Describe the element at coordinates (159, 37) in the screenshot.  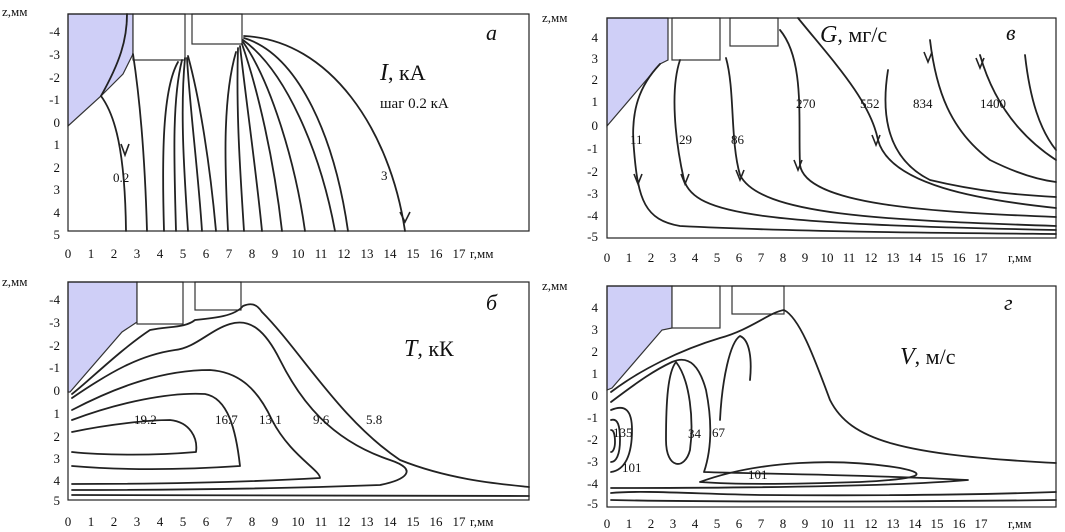
I see `nozzle-block` at that location.